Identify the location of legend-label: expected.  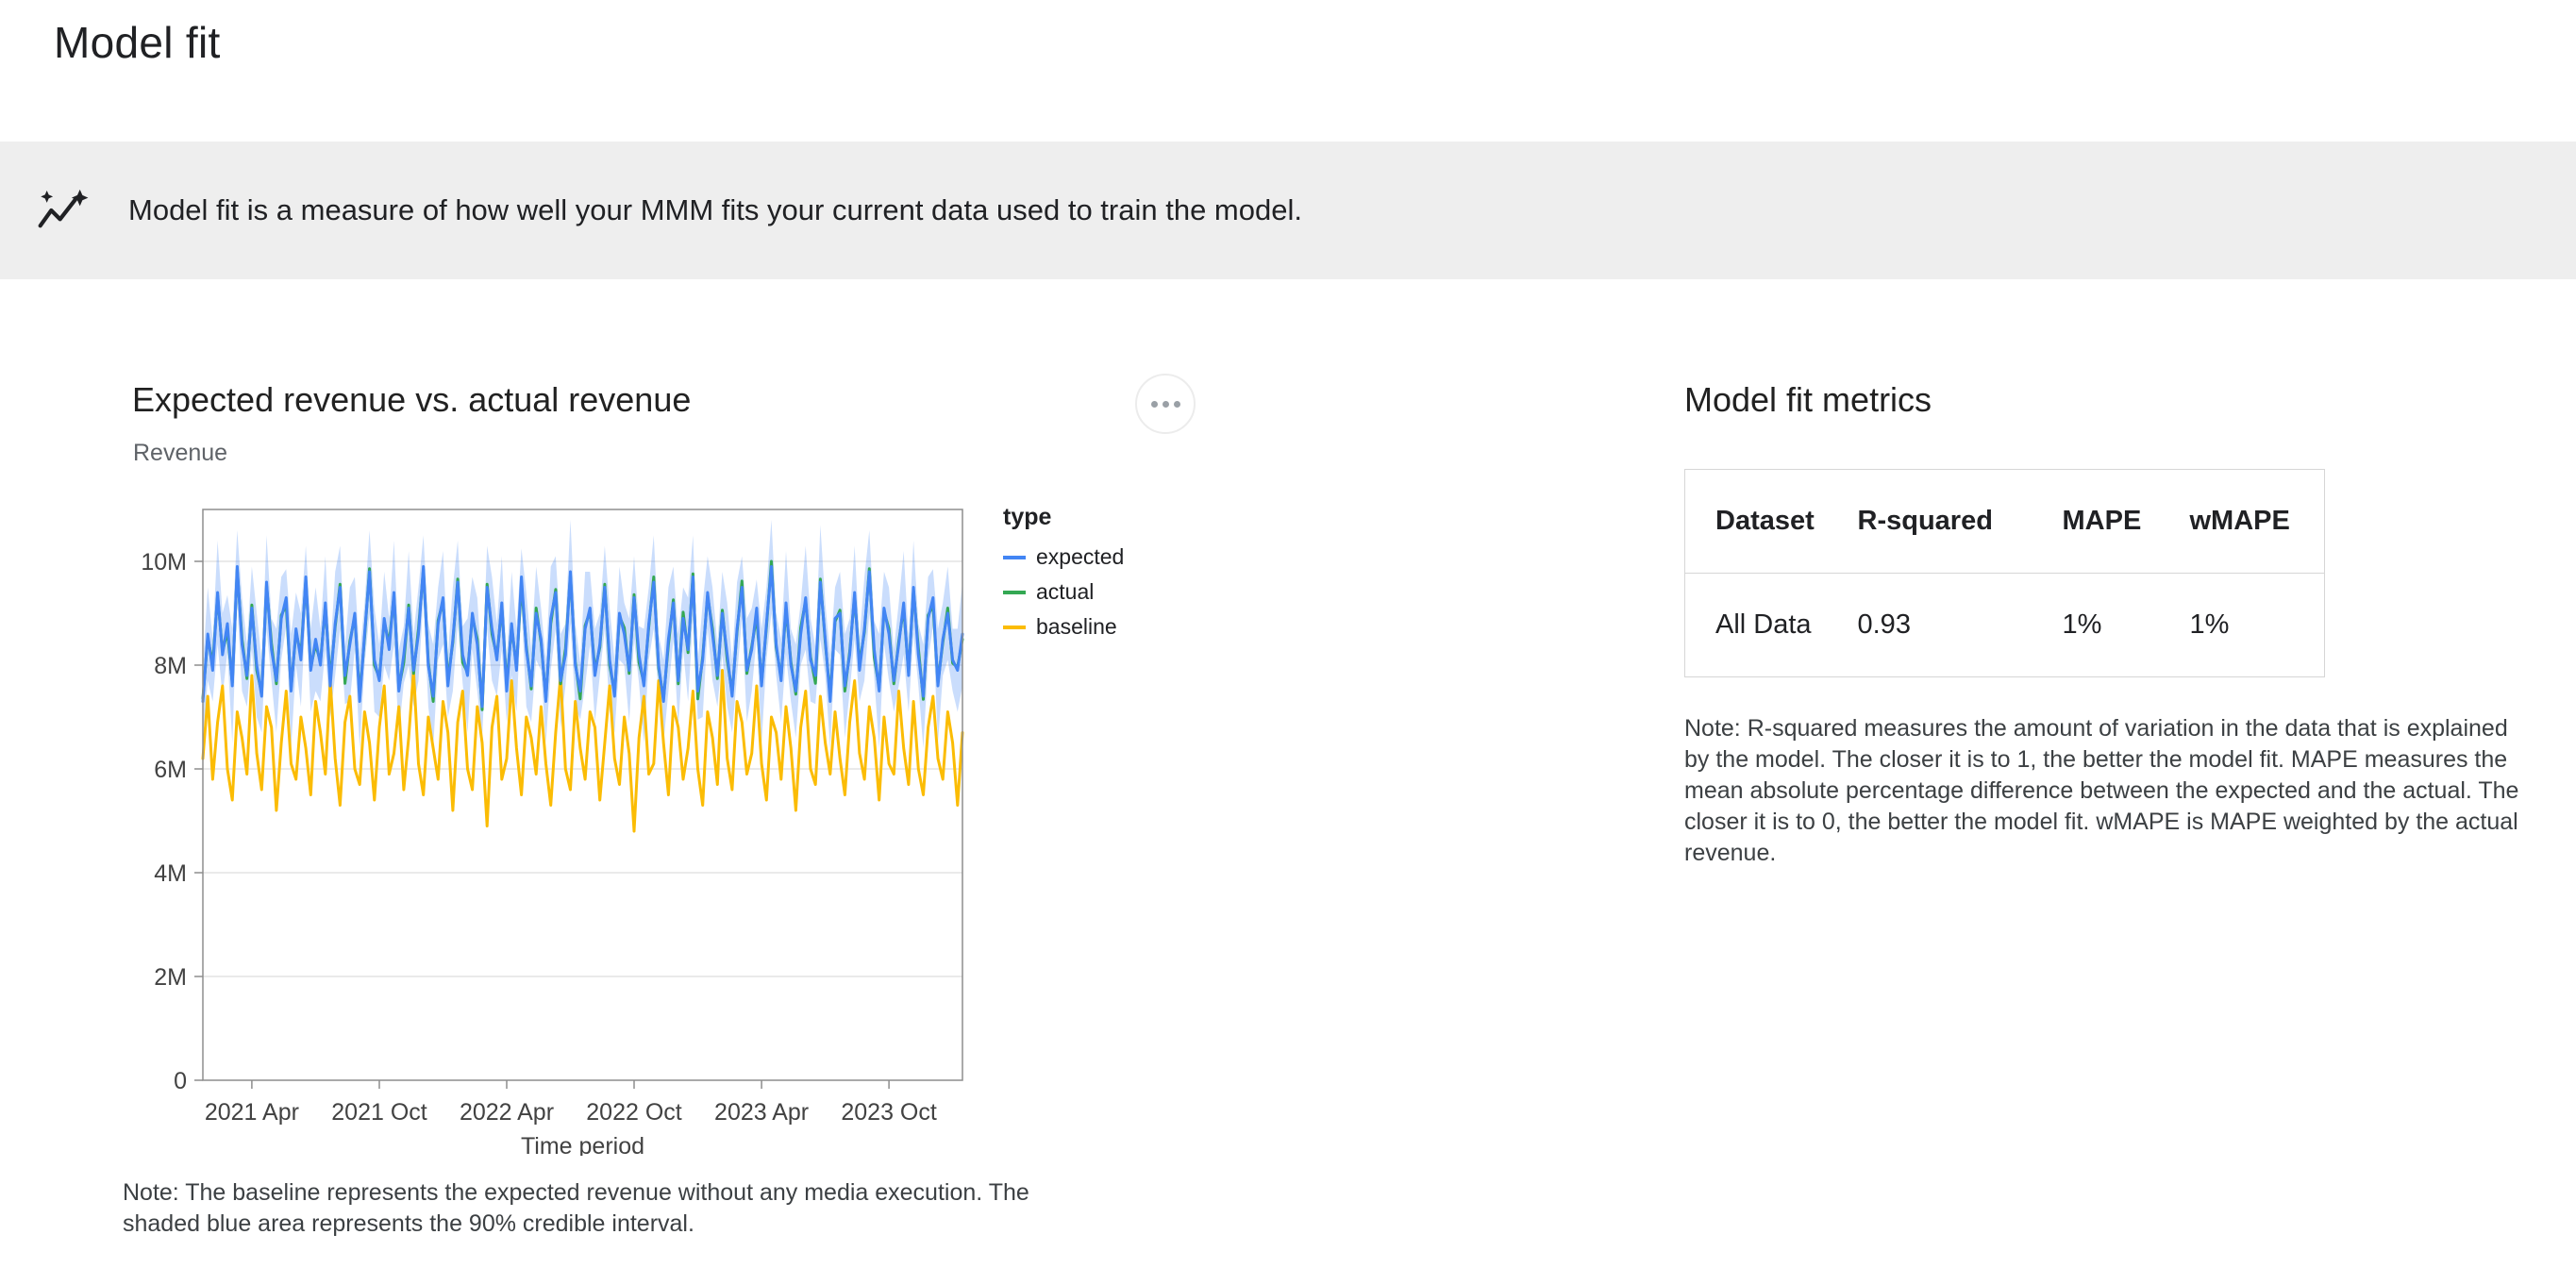
(1080, 556).